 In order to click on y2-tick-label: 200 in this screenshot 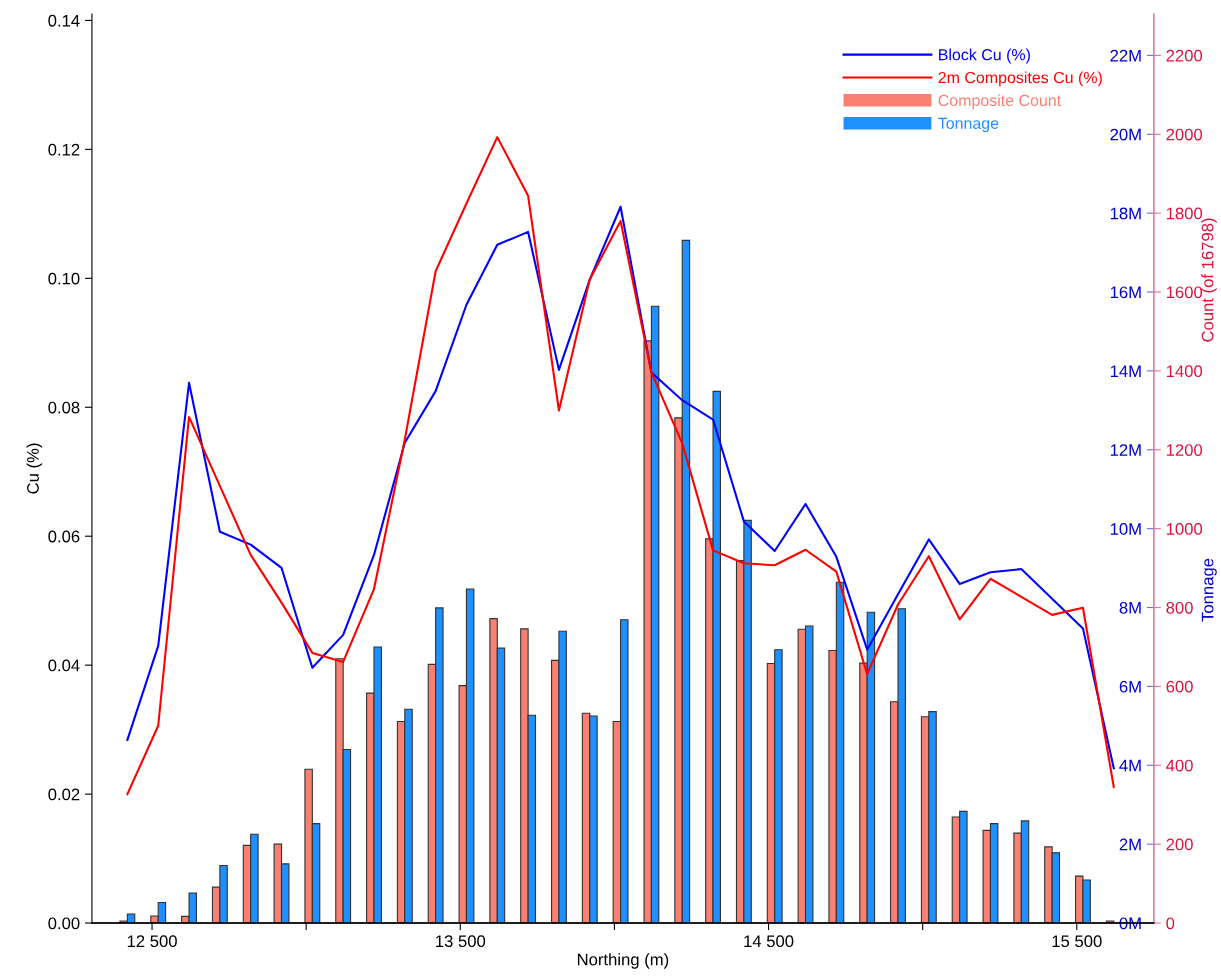, I will do `click(1179, 844)`.